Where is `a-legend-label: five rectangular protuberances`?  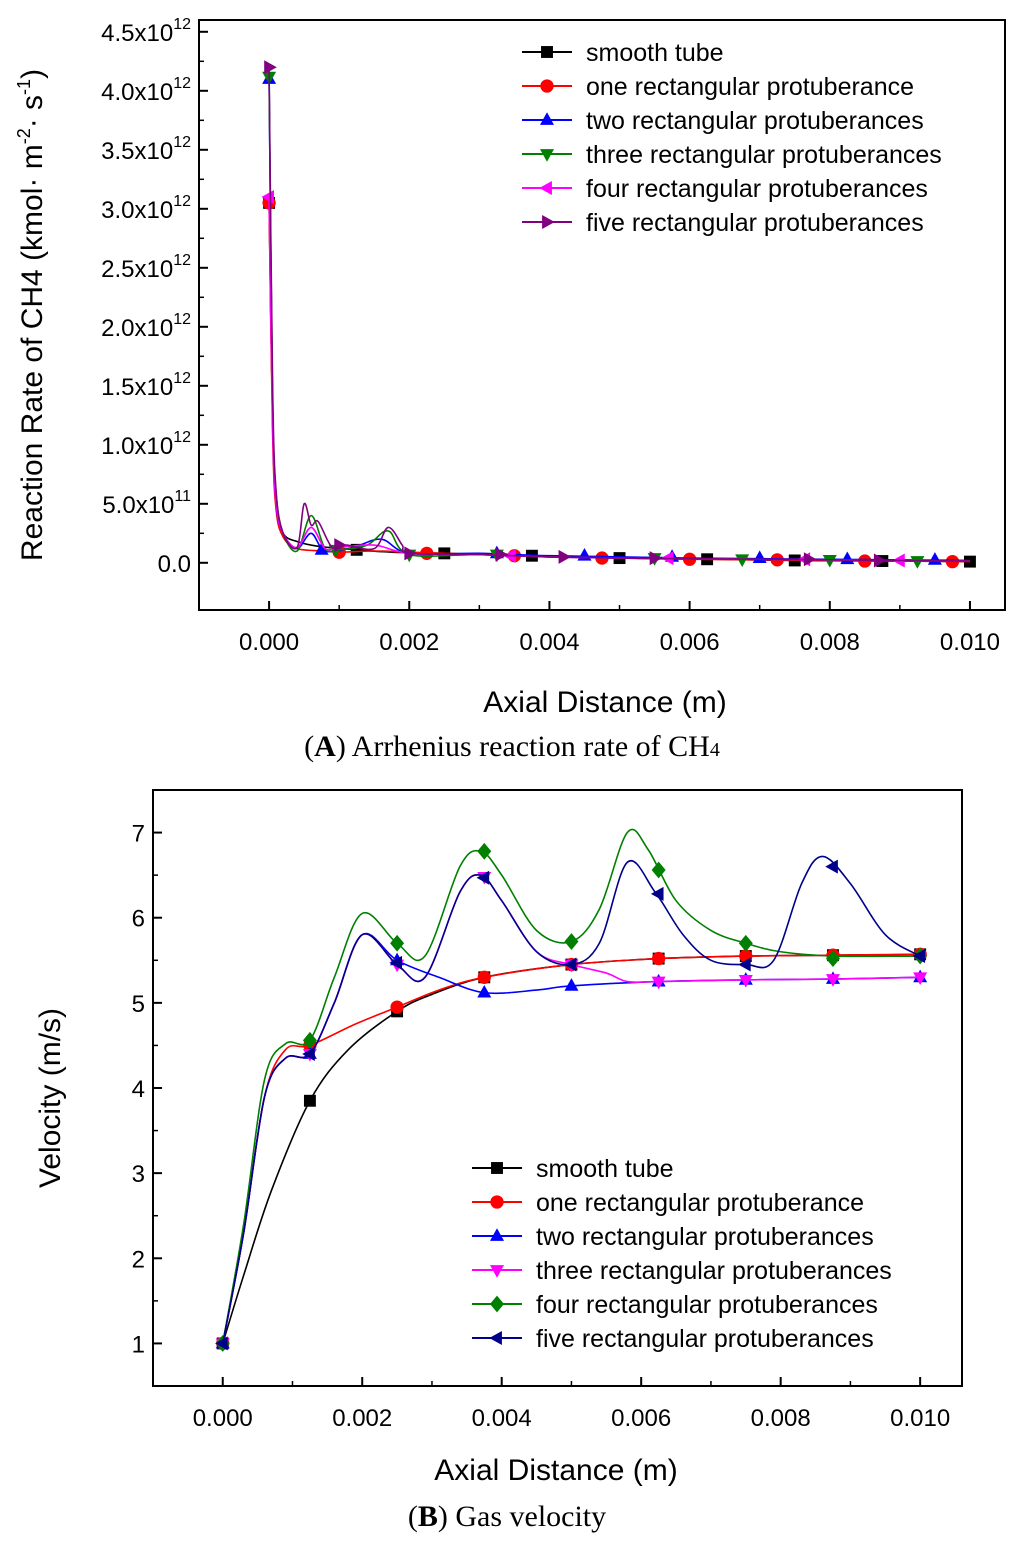 a-legend-label: five rectangular protuberances is located at coordinates (755, 223).